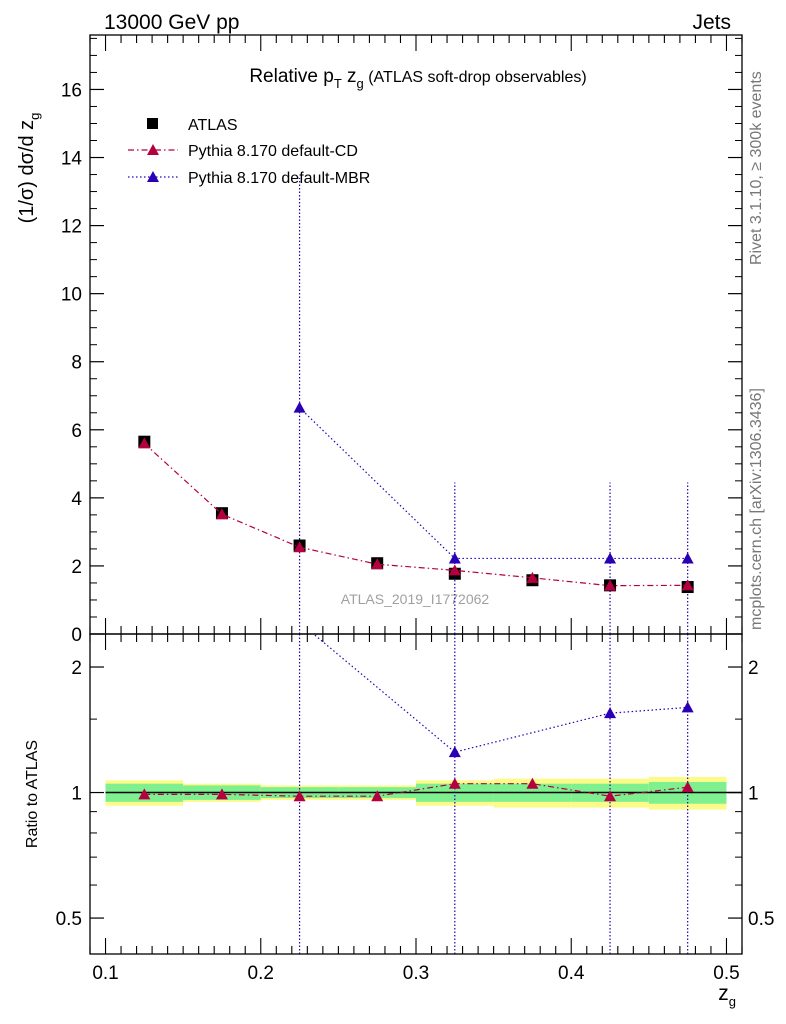 Image resolution: width=786 pixels, height=1024 pixels. I want to click on main-y-tick-label: 14, so click(72, 159).